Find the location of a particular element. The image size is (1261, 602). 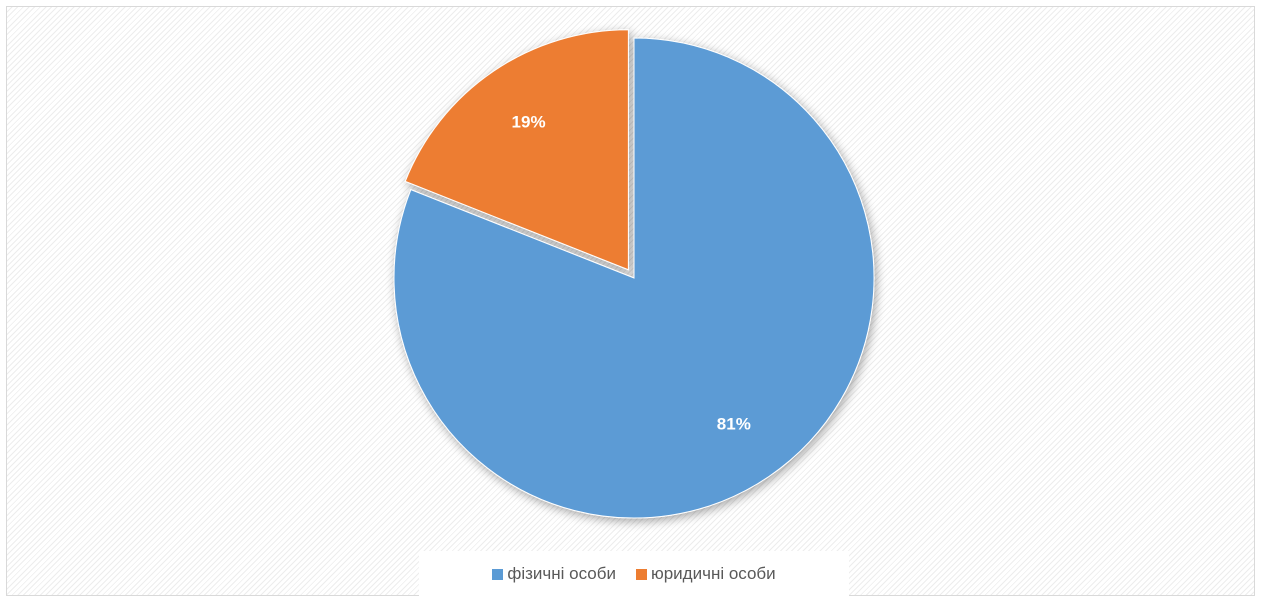

legend-item-individuals: фізичні особи is located at coordinates (554, 574).